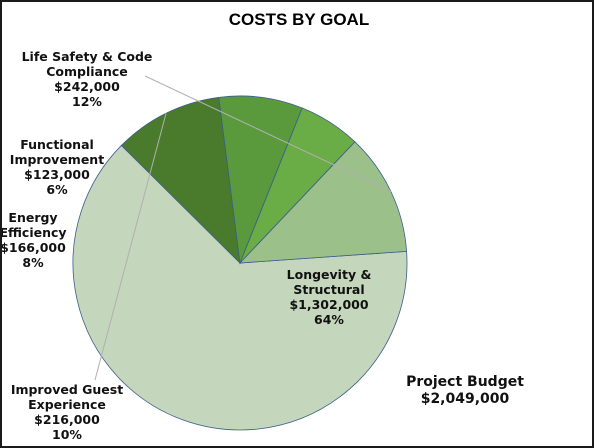 This screenshot has height=448, width=594. What do you see at coordinates (87, 101) in the screenshot?
I see `slice-percent-life-safety: 12%` at bounding box center [87, 101].